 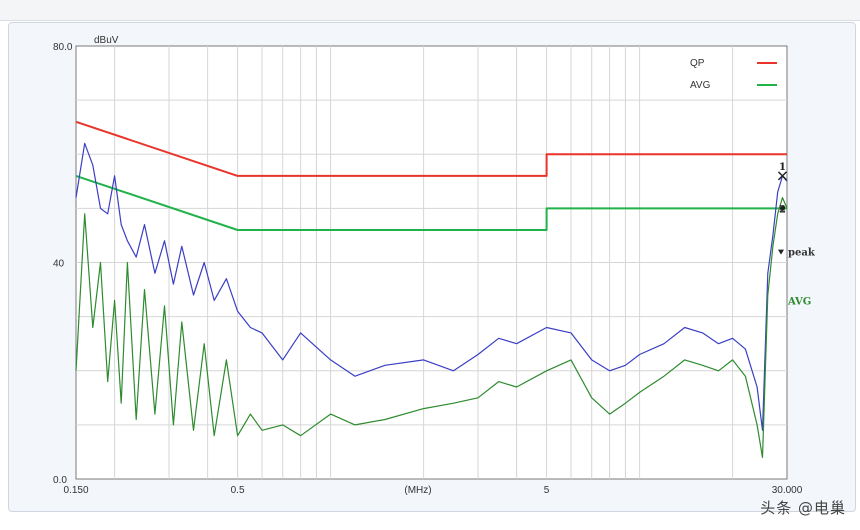 I want to click on marker-2-dot, so click(x=782, y=208).